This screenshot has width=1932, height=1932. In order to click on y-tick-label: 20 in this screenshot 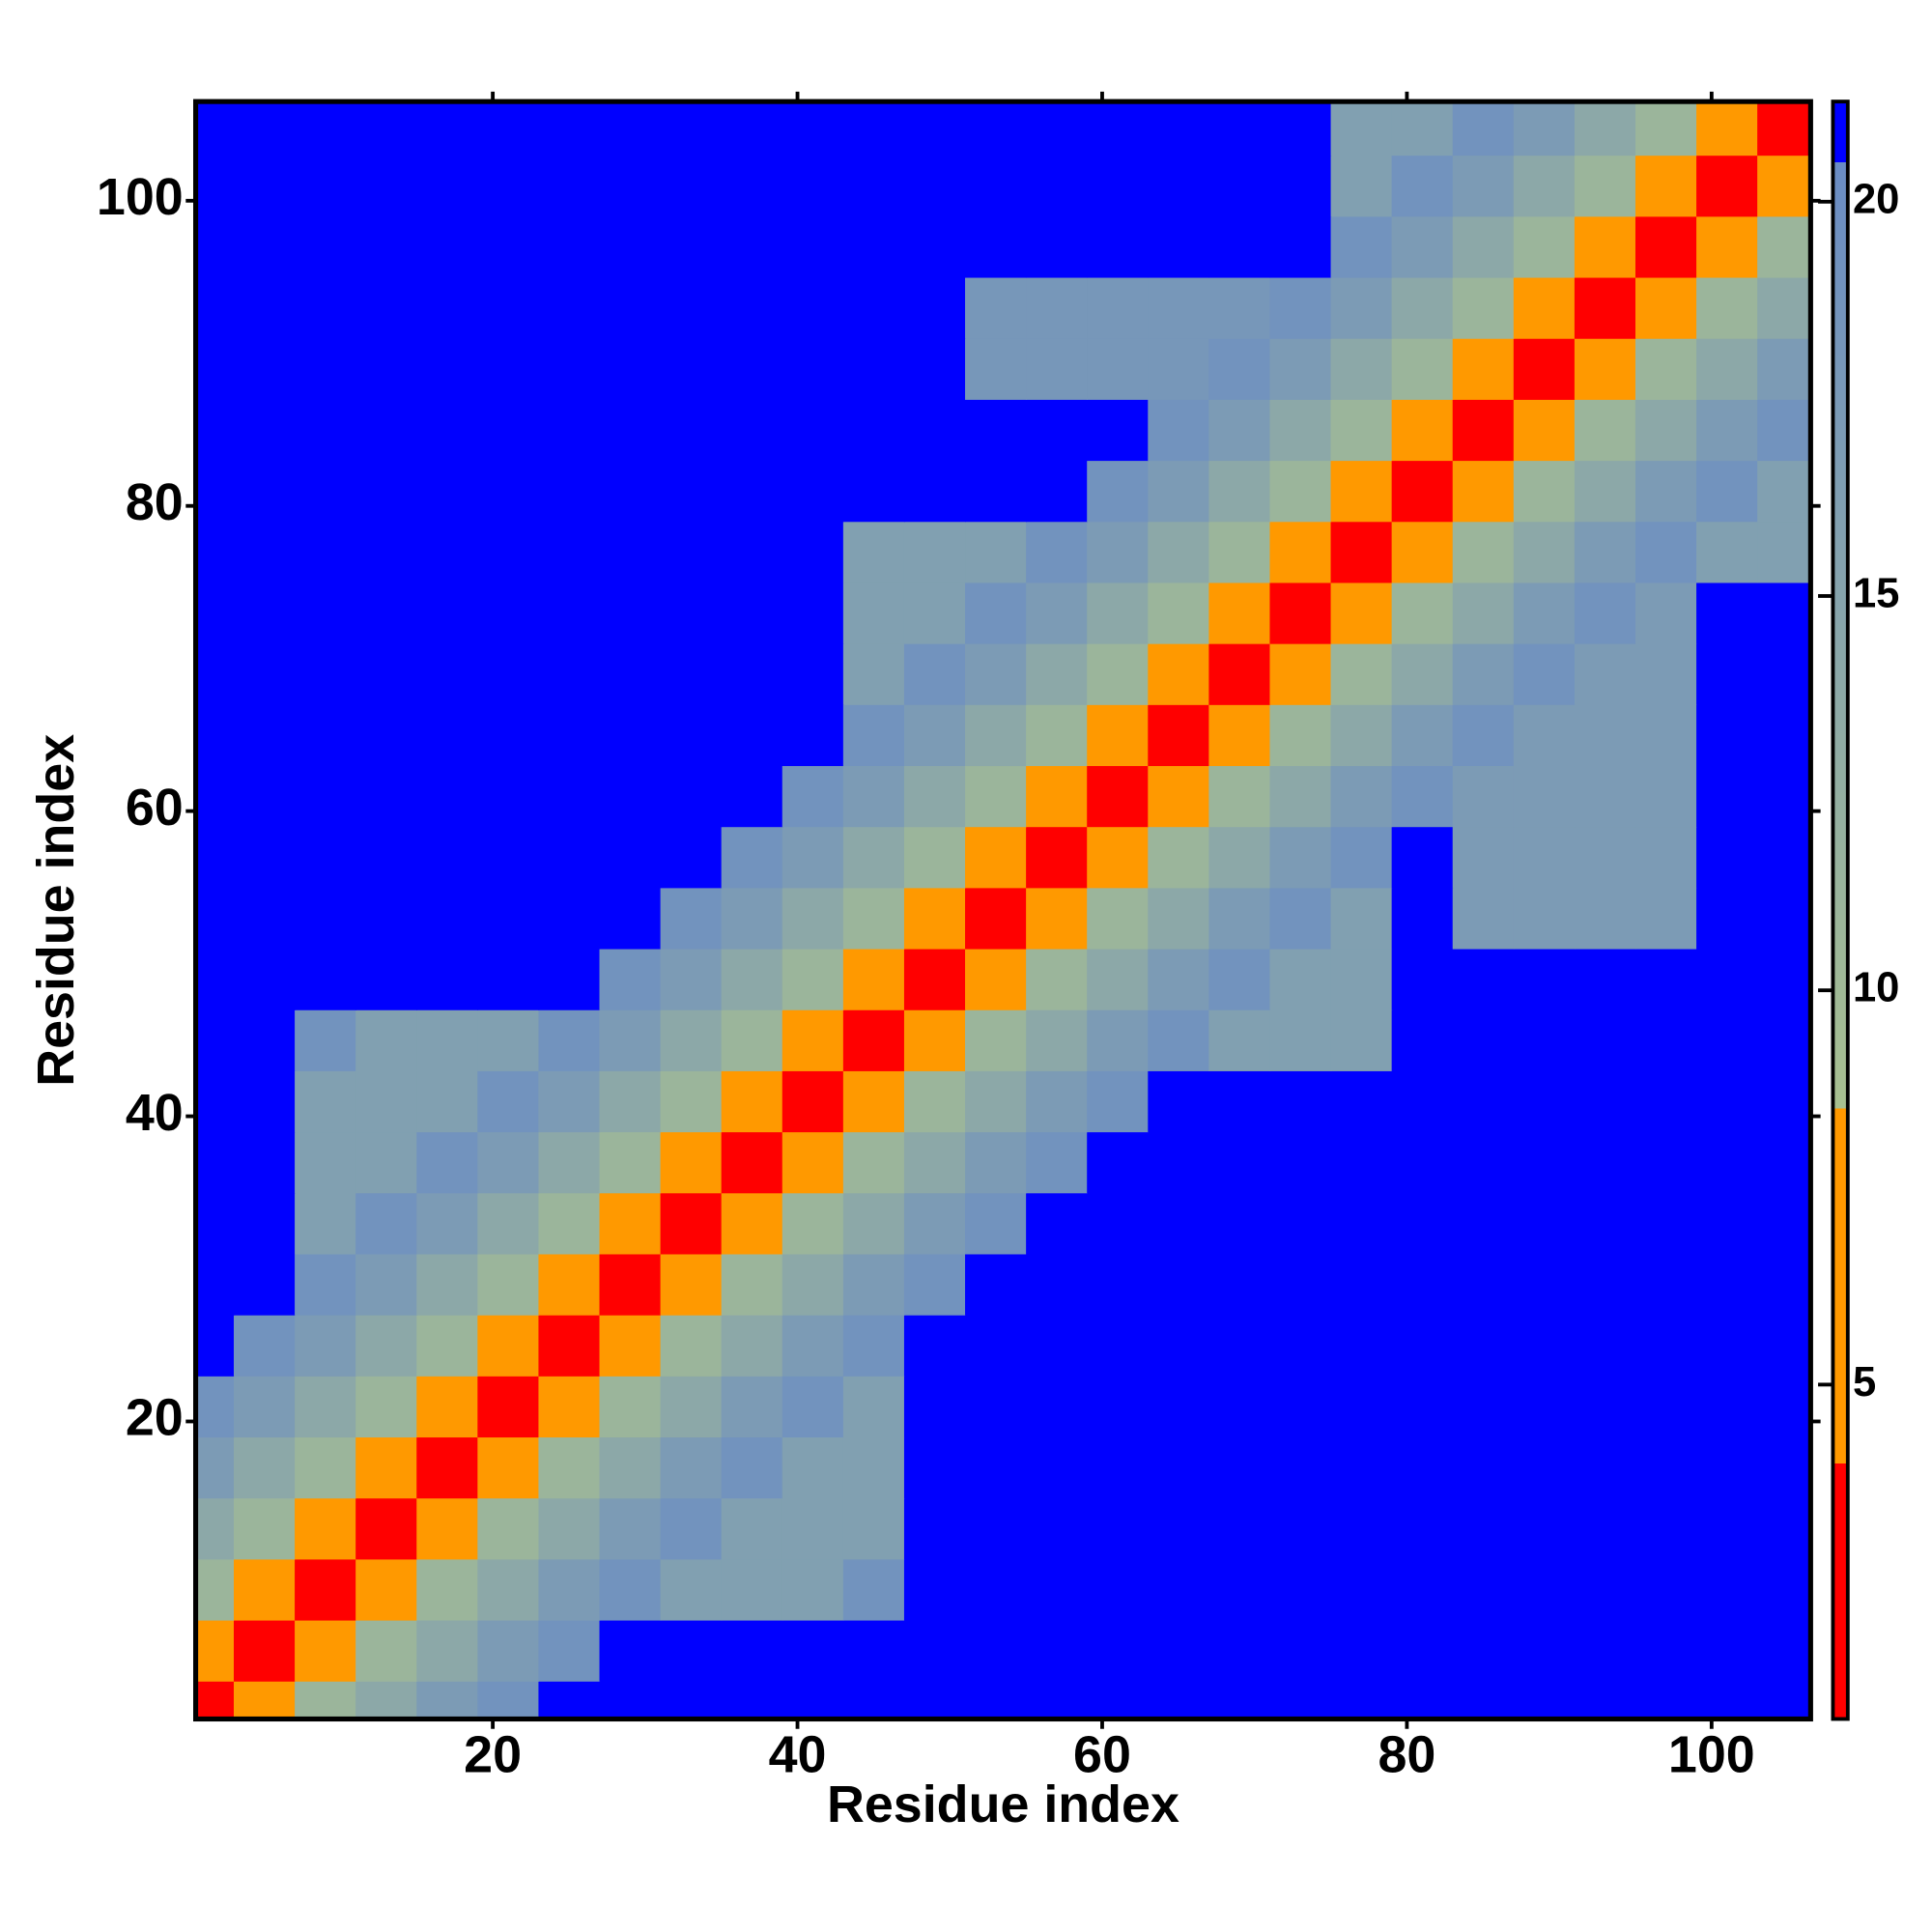, I will do `click(155, 1418)`.